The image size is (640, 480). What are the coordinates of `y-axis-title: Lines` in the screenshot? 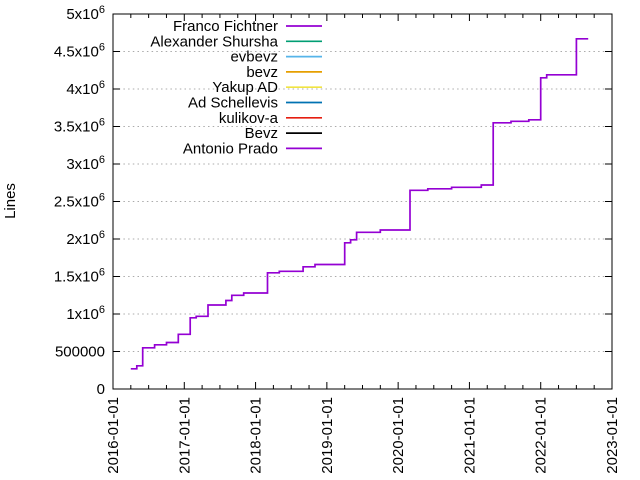 It's located at (10, 201).